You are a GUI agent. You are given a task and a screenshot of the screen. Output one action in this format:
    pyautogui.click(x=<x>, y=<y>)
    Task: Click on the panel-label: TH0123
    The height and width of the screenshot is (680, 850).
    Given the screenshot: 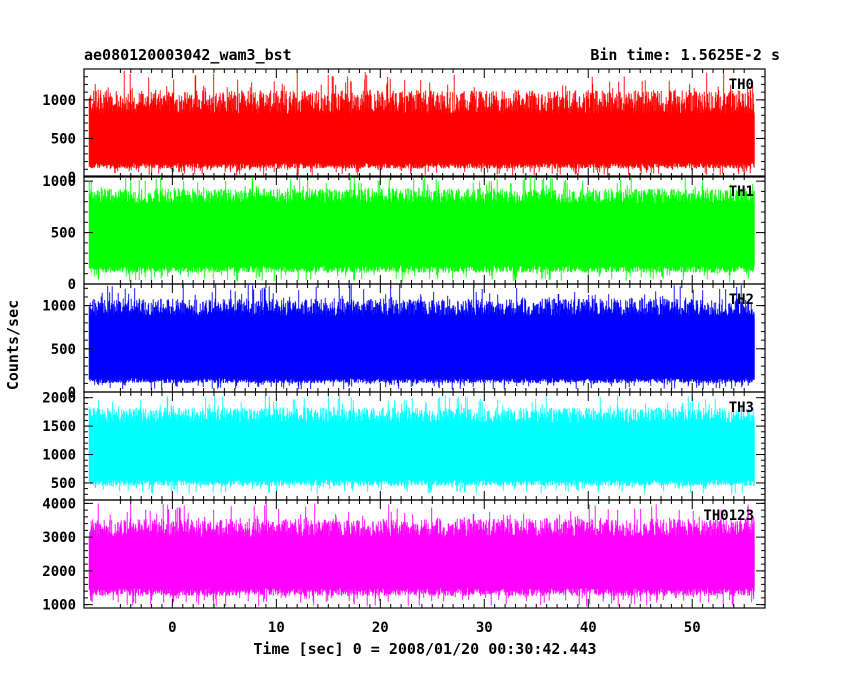 What is the action you would take?
    pyautogui.click(x=728, y=516)
    